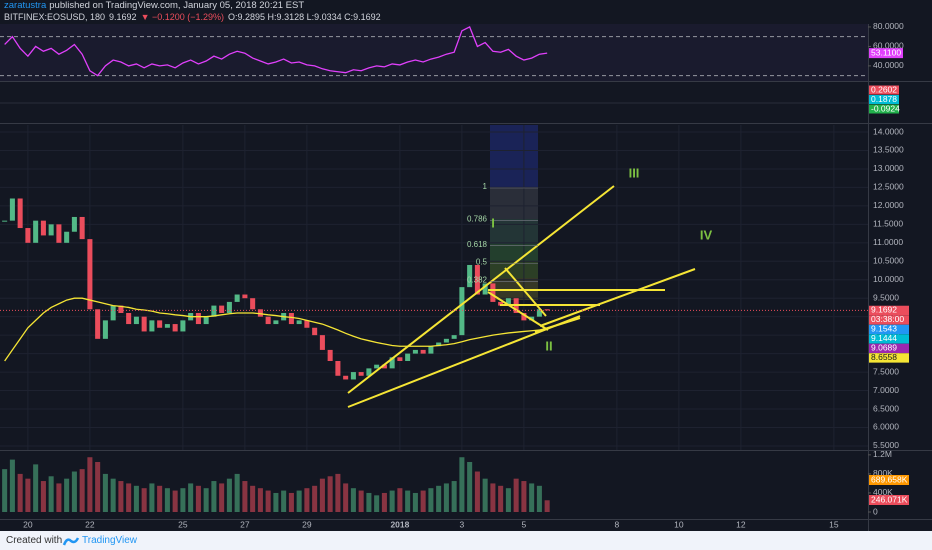  I want to click on x-tick-label: 29, so click(307, 524).